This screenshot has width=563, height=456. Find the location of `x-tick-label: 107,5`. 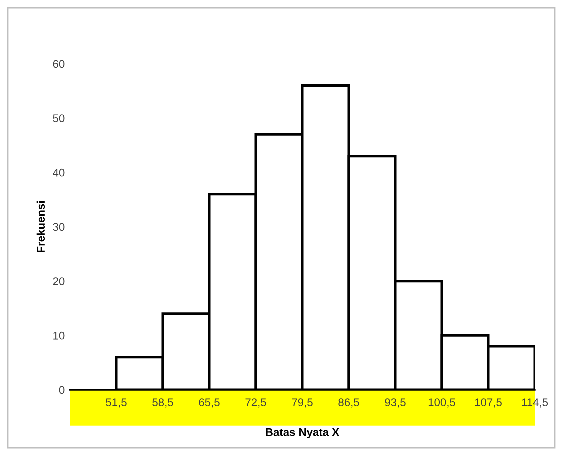

x-tick-label: 107,5 is located at coordinates (488, 403).